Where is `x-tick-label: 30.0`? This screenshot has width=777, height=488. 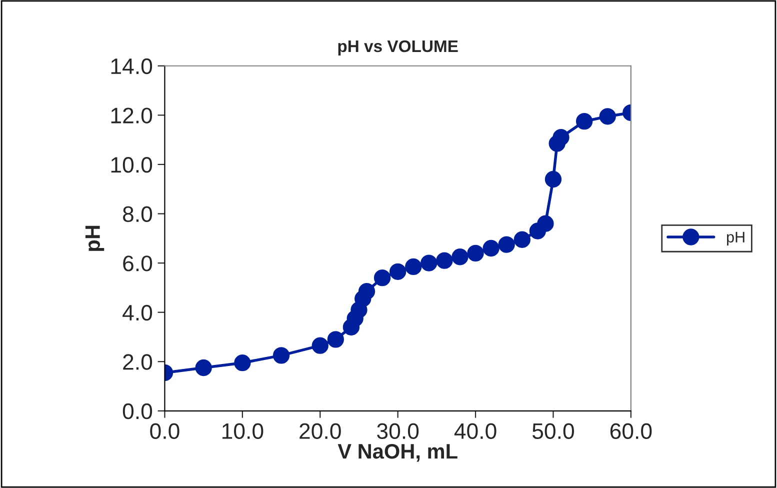
x-tick-label: 30.0 is located at coordinates (398, 431).